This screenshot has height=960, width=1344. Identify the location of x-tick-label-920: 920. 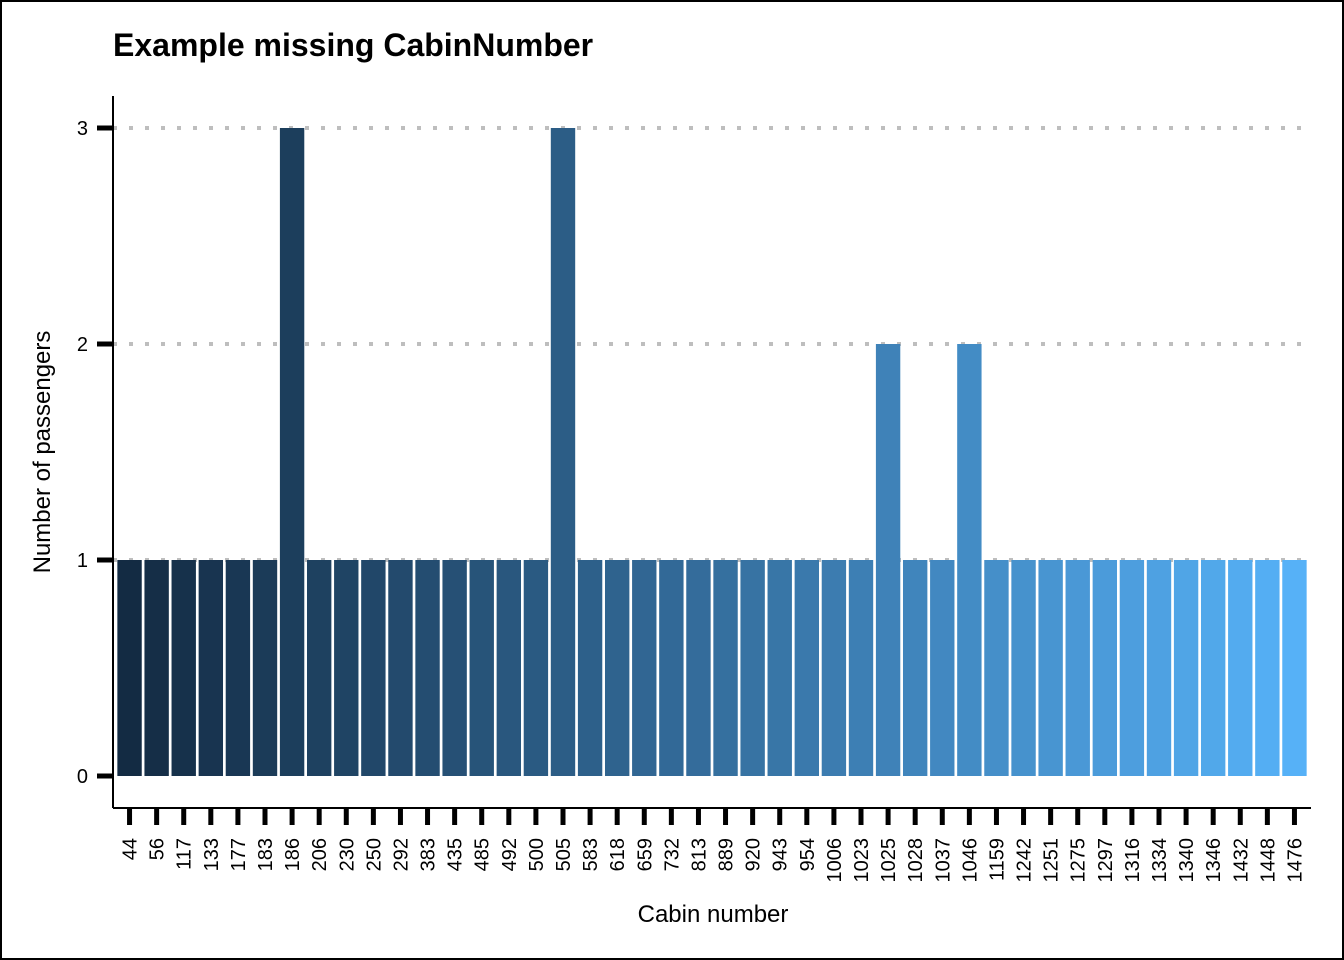
(754, 854).